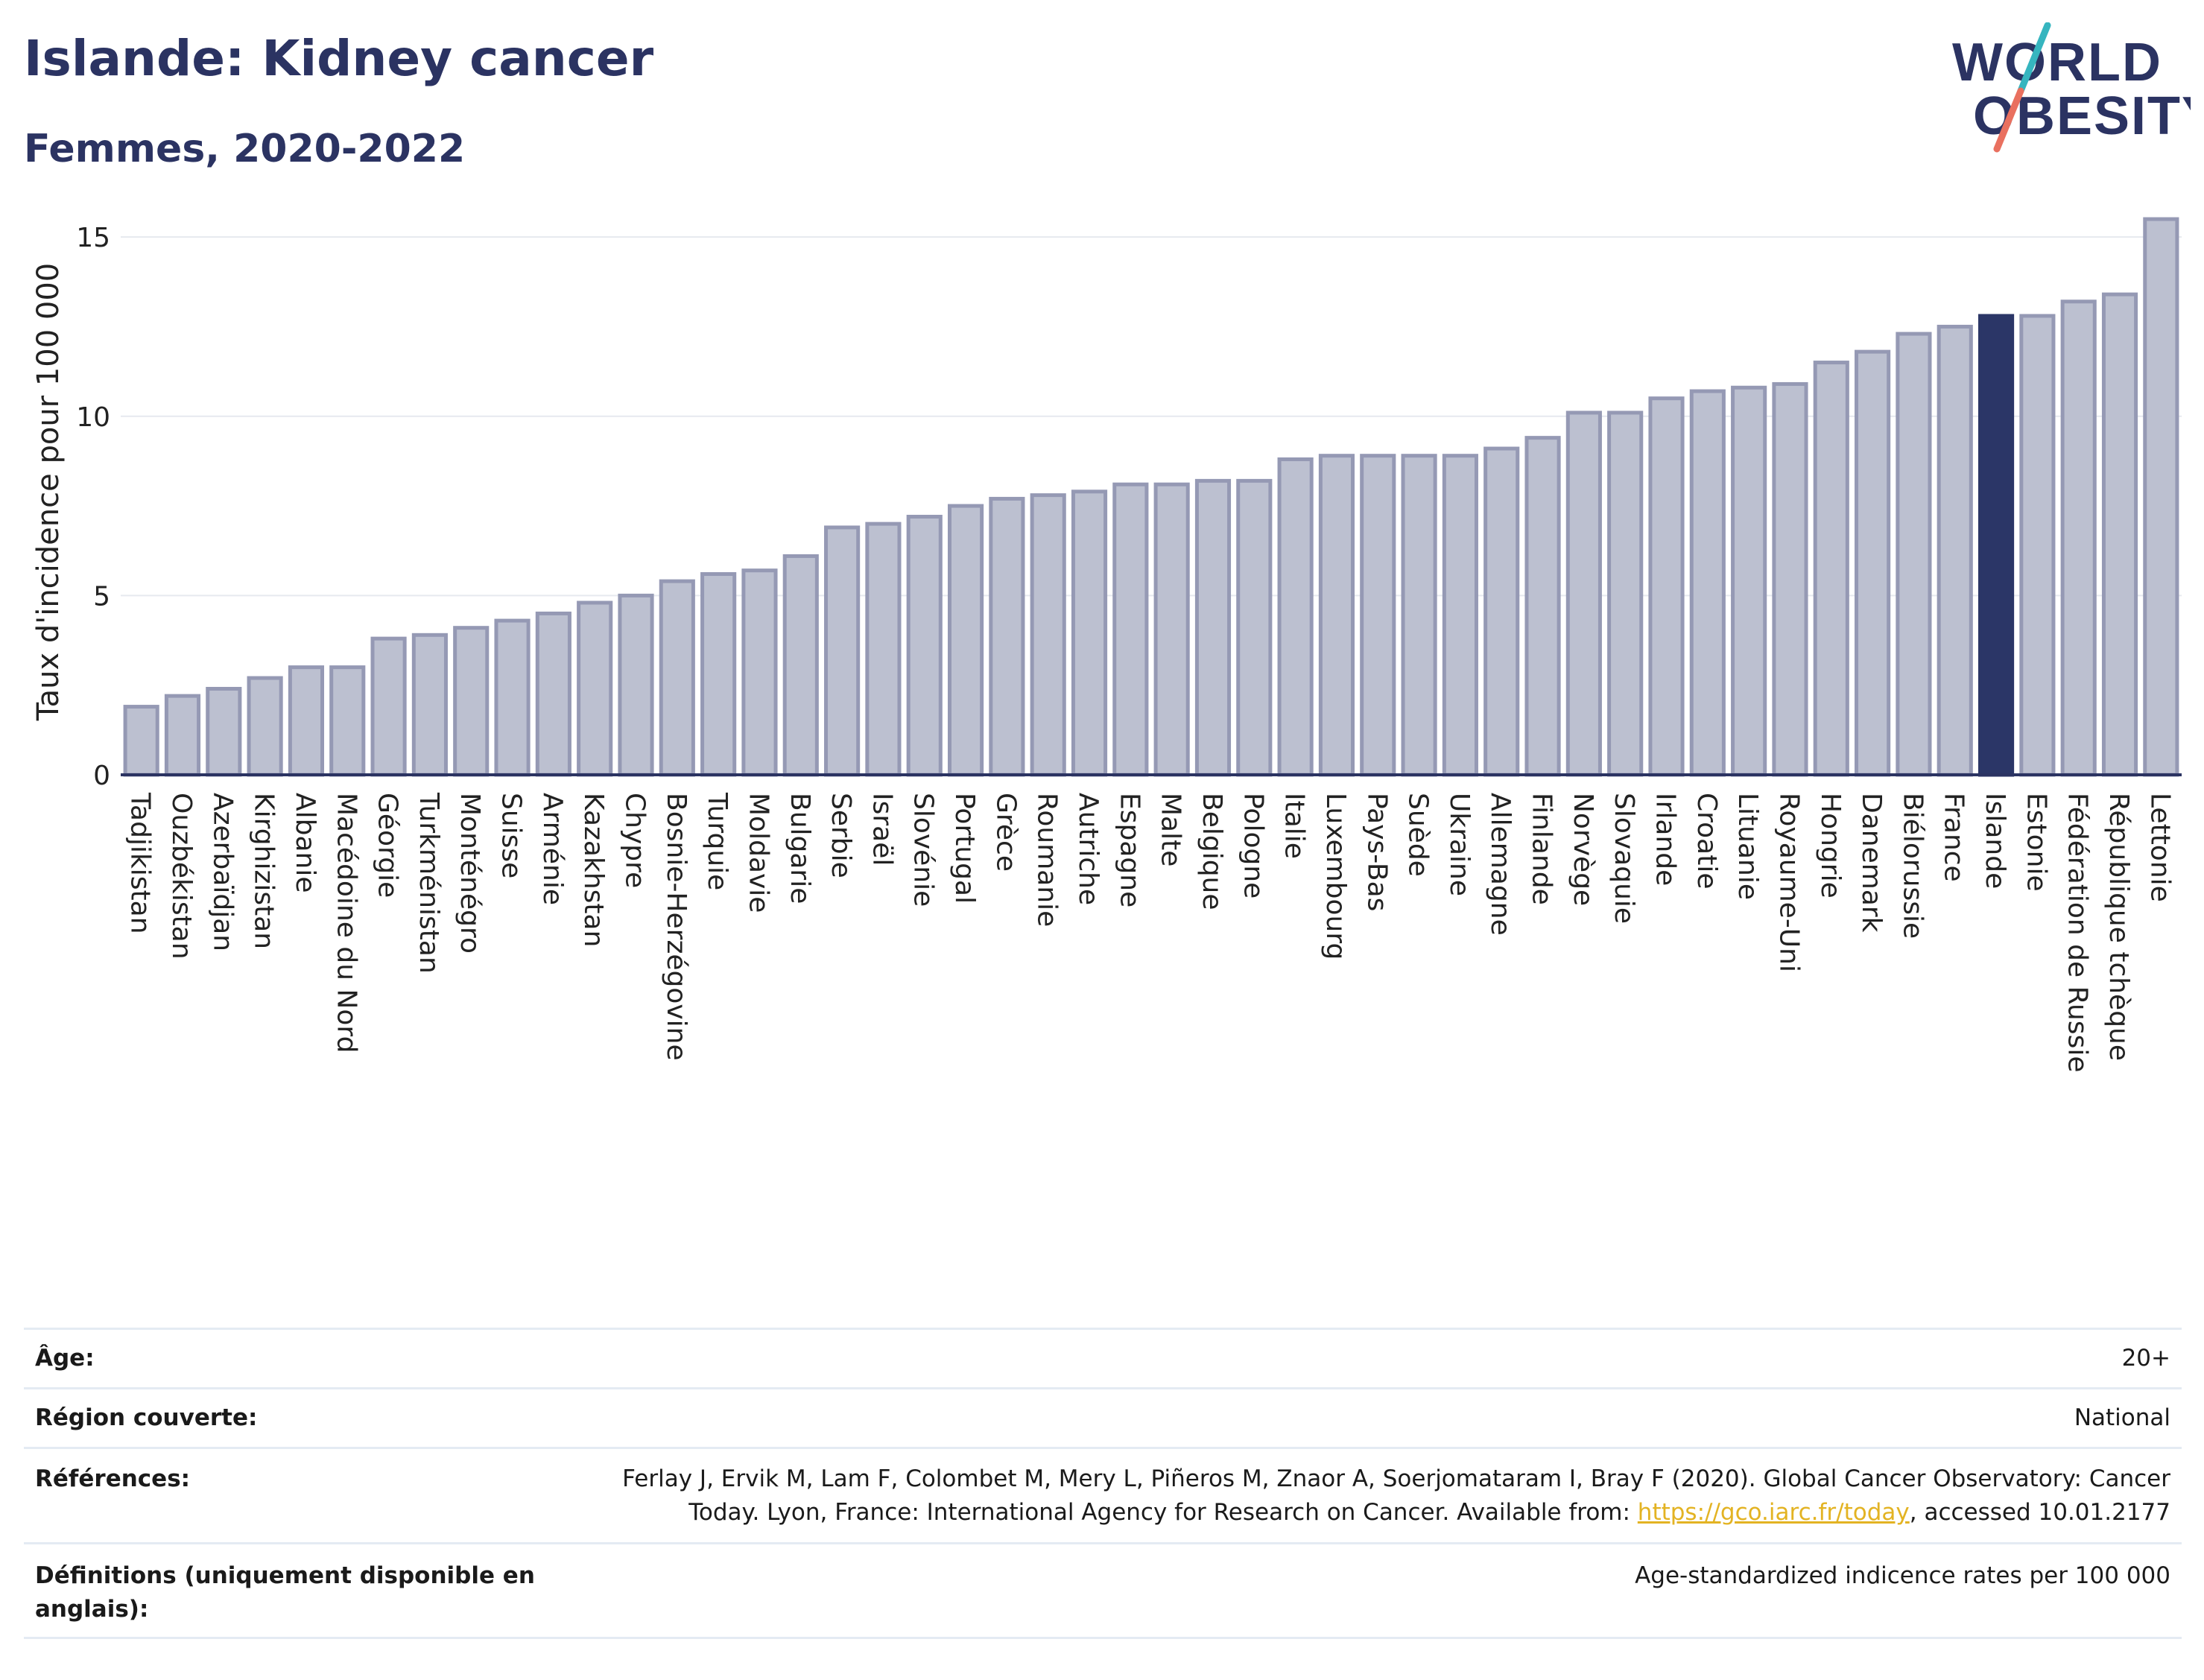  I want to click on x-tick-label: Macédoine du Nord, so click(346, 923).